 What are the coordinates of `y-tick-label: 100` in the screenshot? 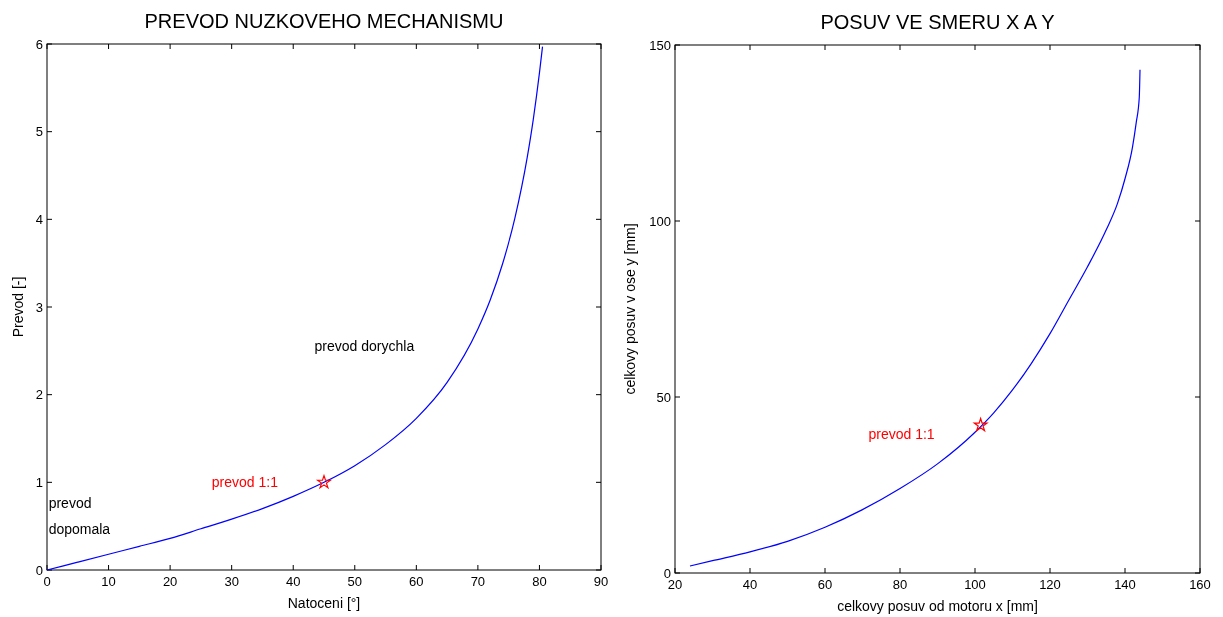 It's located at (660, 221).